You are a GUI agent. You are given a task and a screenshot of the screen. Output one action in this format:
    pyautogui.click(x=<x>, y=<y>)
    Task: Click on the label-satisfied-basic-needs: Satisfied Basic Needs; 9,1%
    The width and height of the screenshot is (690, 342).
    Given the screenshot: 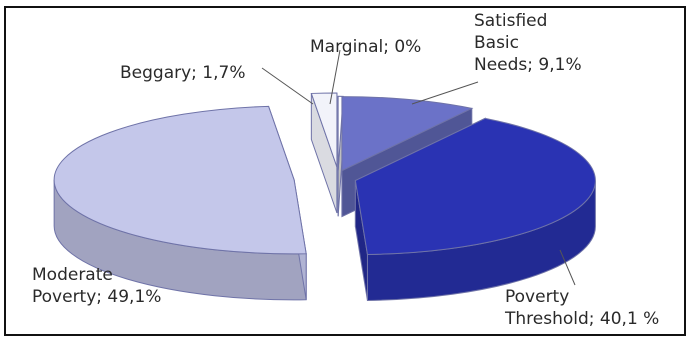 What is the action you would take?
    pyautogui.click(x=528, y=43)
    